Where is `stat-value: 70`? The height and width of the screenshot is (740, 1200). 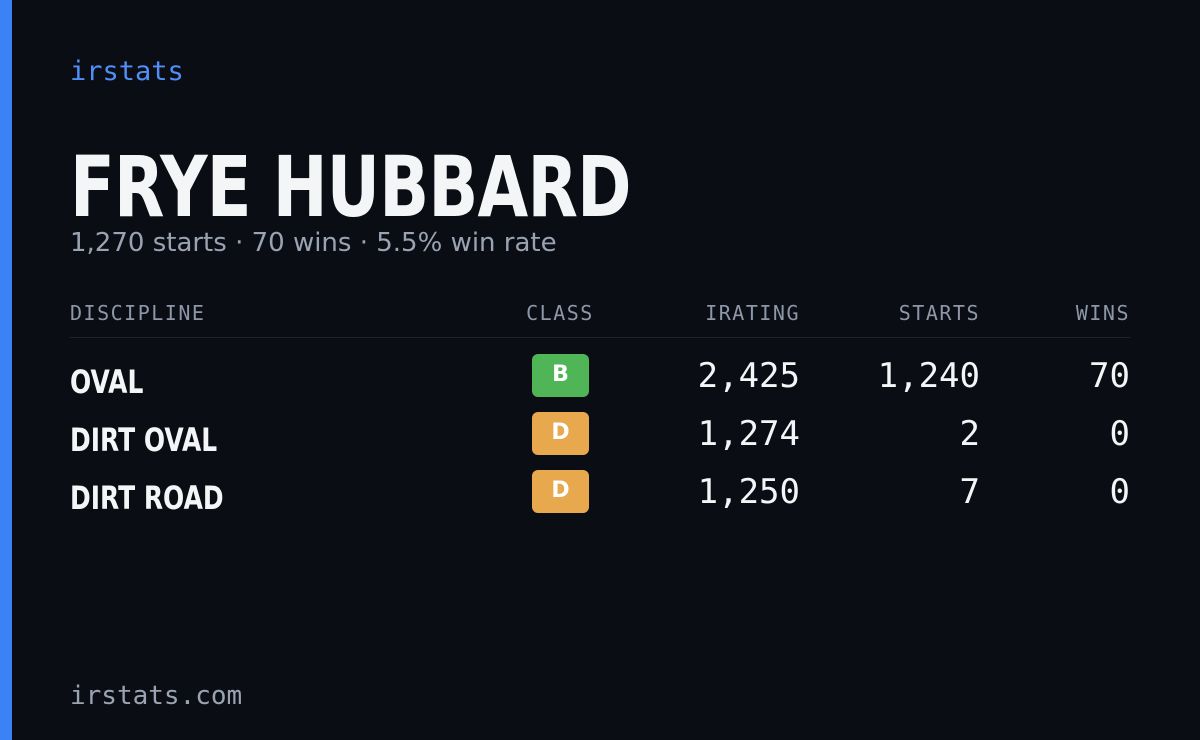
stat-value: 70 is located at coordinates (1109, 376).